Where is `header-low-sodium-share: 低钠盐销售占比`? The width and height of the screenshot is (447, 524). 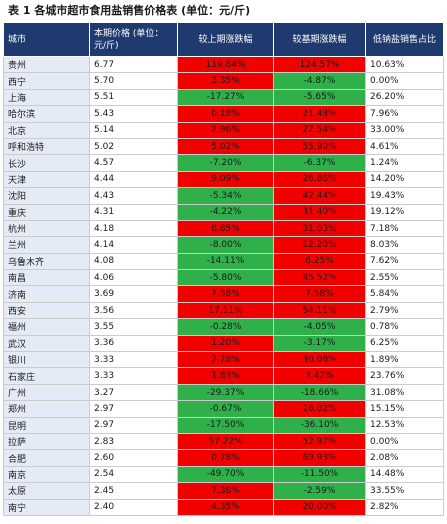
header-low-sodium-share: 低钠盐销售占比 is located at coordinates (404, 39).